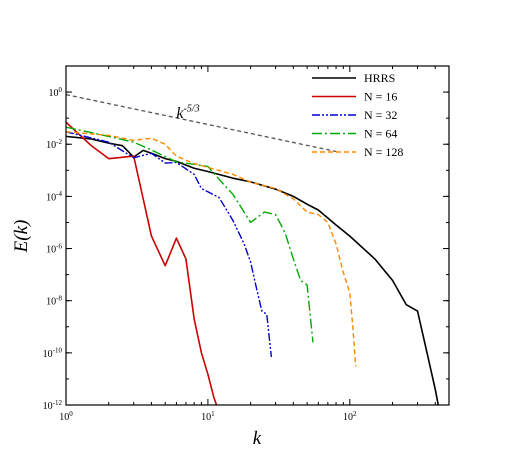 This screenshot has height=455, width=512. I want to click on slope-label: k-5/3, so click(187, 112).